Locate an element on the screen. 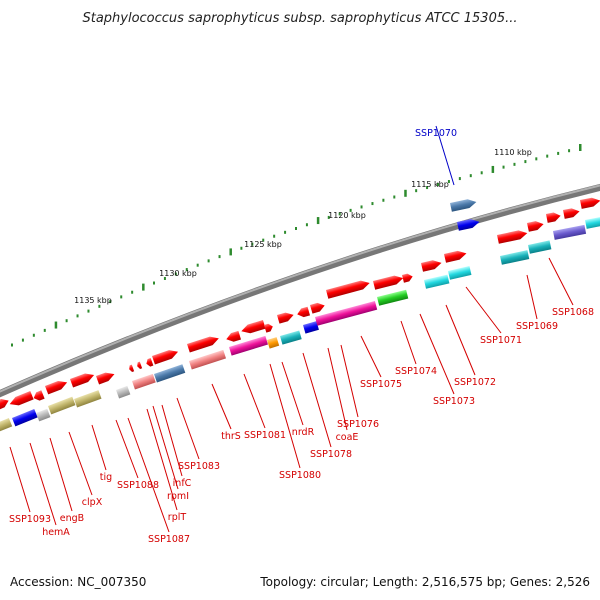 This screenshot has width=600, height=600. gene-label-ssp1088: SSP1088 is located at coordinates (138, 485).